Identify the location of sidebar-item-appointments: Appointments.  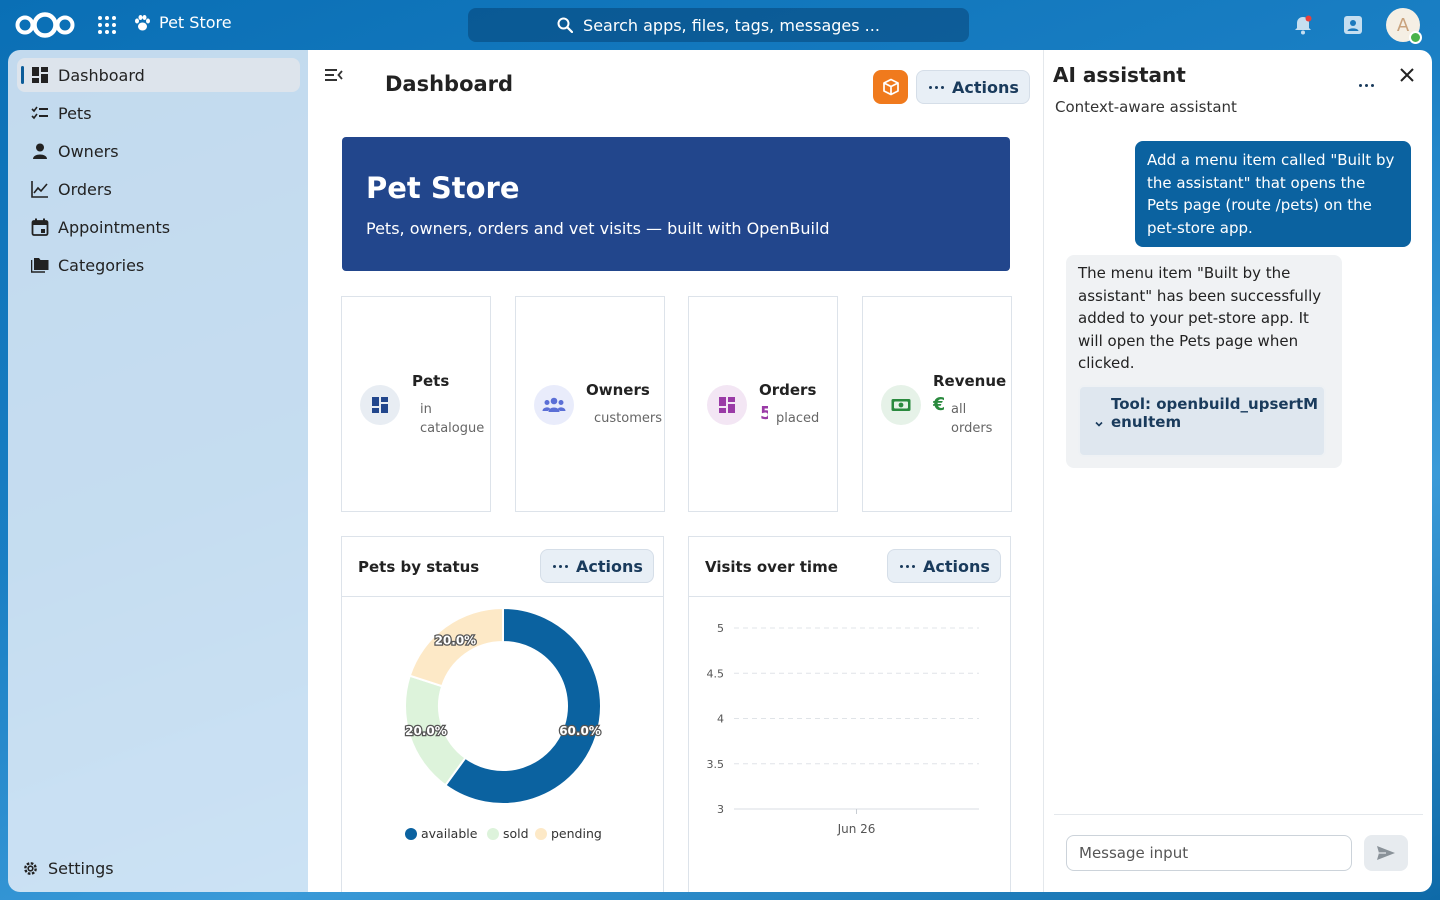
(158, 227).